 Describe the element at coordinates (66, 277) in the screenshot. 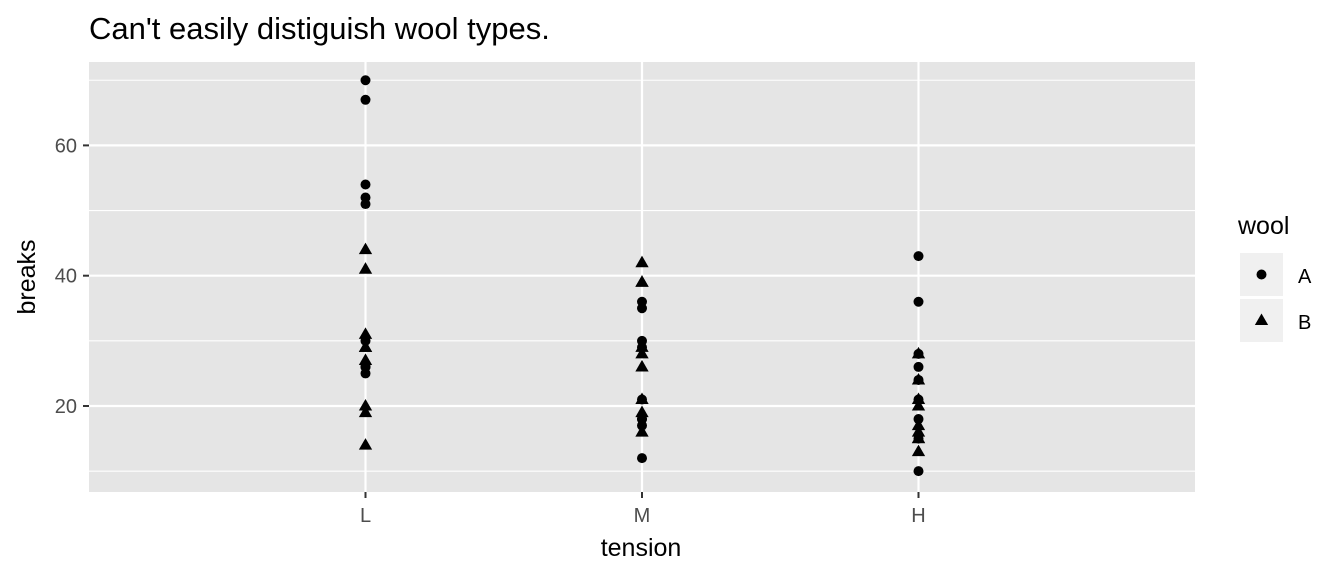

I see `y-tick-label: 40` at that location.